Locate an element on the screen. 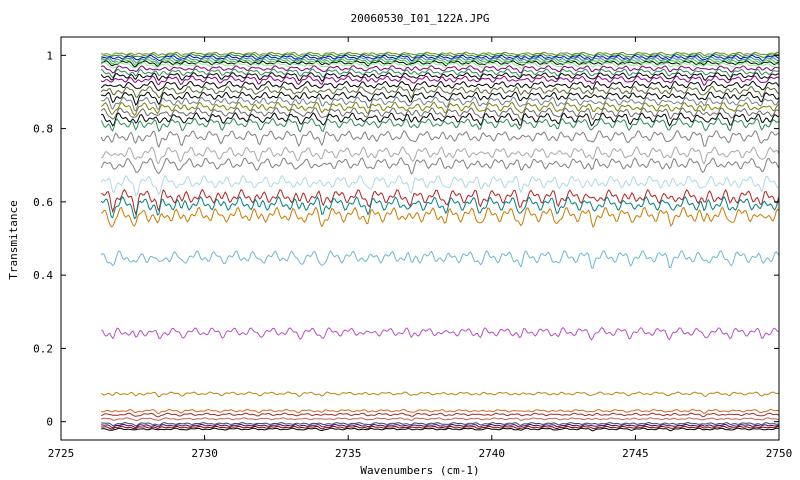 This screenshot has height=480, width=800. y-tick-label: 0.8 is located at coordinates (43, 129).